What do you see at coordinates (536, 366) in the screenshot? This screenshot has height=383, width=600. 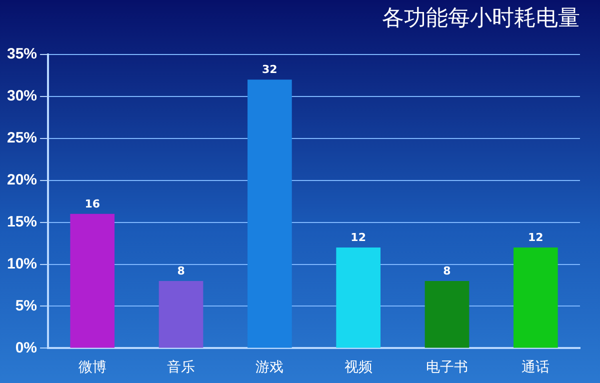 I see `x-tick-label: 通话` at bounding box center [536, 366].